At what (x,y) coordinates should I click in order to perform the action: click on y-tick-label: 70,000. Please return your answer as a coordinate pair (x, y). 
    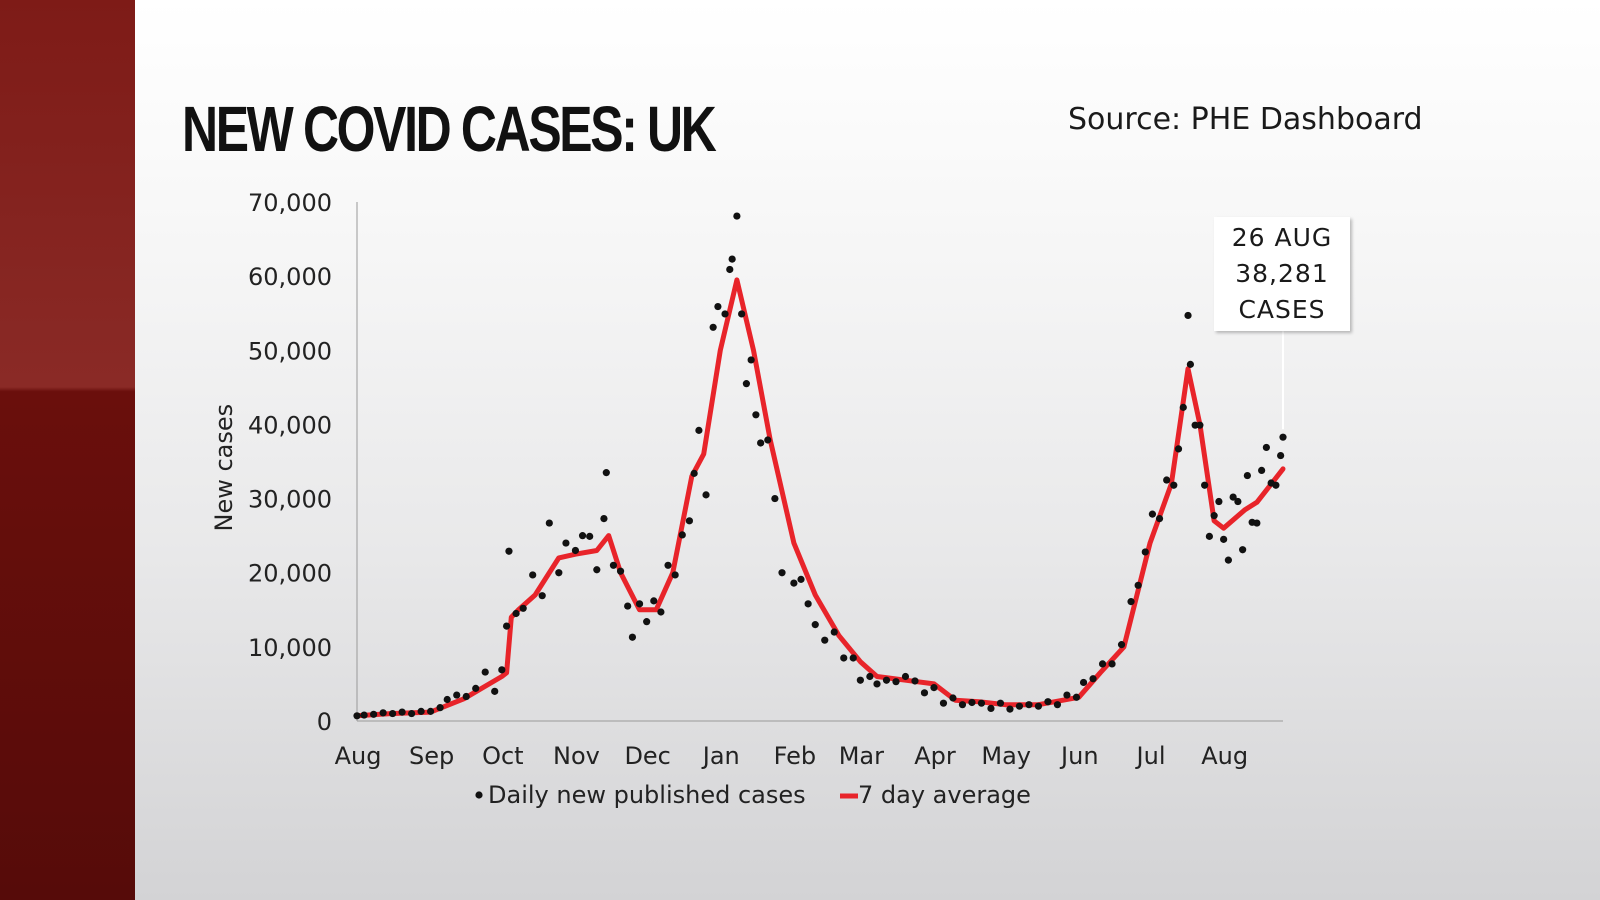
    Looking at the image, I should click on (290, 203).